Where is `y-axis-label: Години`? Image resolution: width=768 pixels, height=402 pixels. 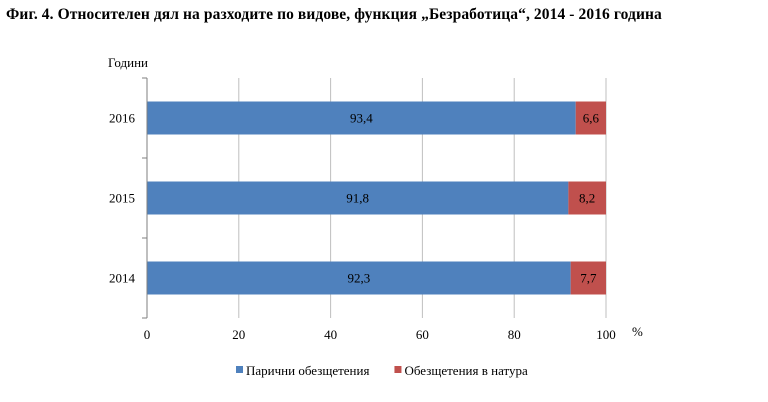 y-axis-label: Години is located at coordinates (128, 62).